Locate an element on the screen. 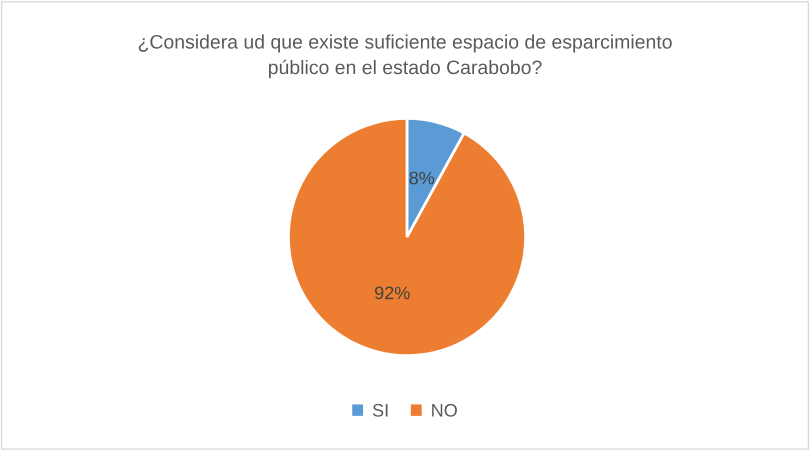 The image size is (810, 450). data-label: 92% is located at coordinates (392, 293).